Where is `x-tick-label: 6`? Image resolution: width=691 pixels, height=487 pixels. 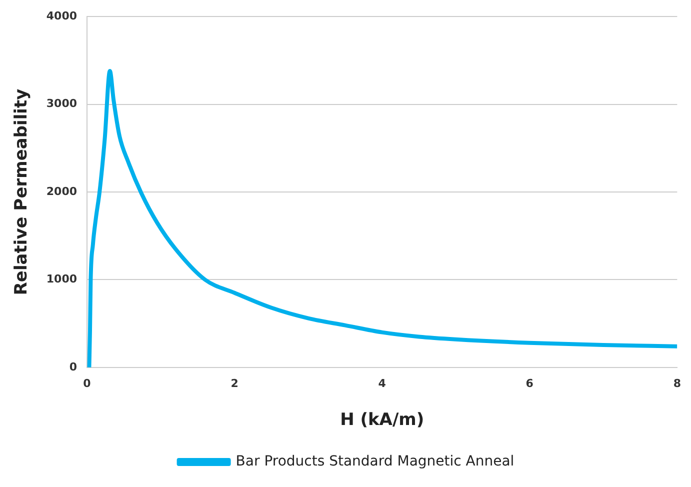
x-tick-label: 6 is located at coordinates (530, 383).